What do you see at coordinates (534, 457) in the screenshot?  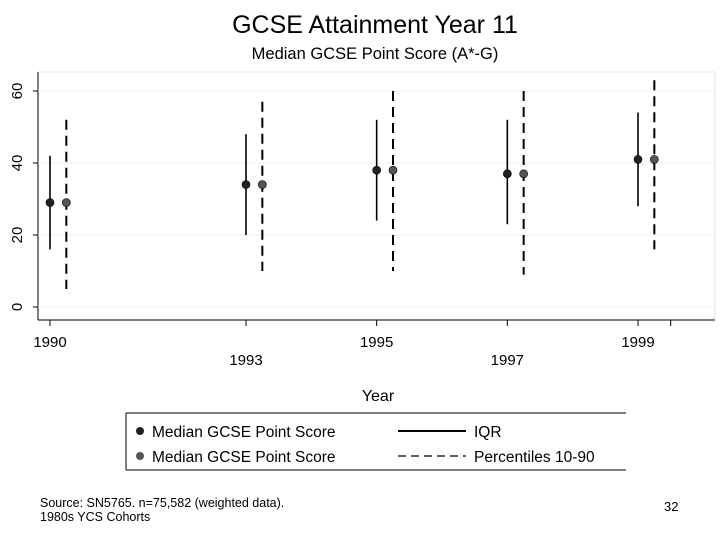 I see `legend-label-percentiles: Percentiles 10-90` at bounding box center [534, 457].